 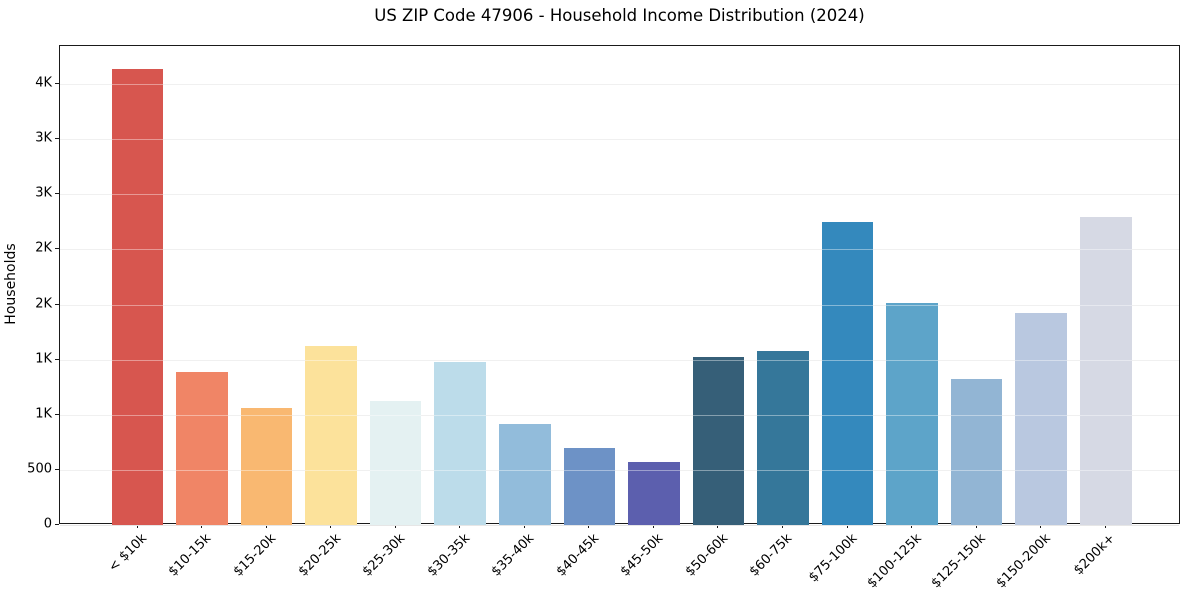 What do you see at coordinates (1023, 560) in the screenshot?
I see `x-tick-label: $150-200k` at bounding box center [1023, 560].